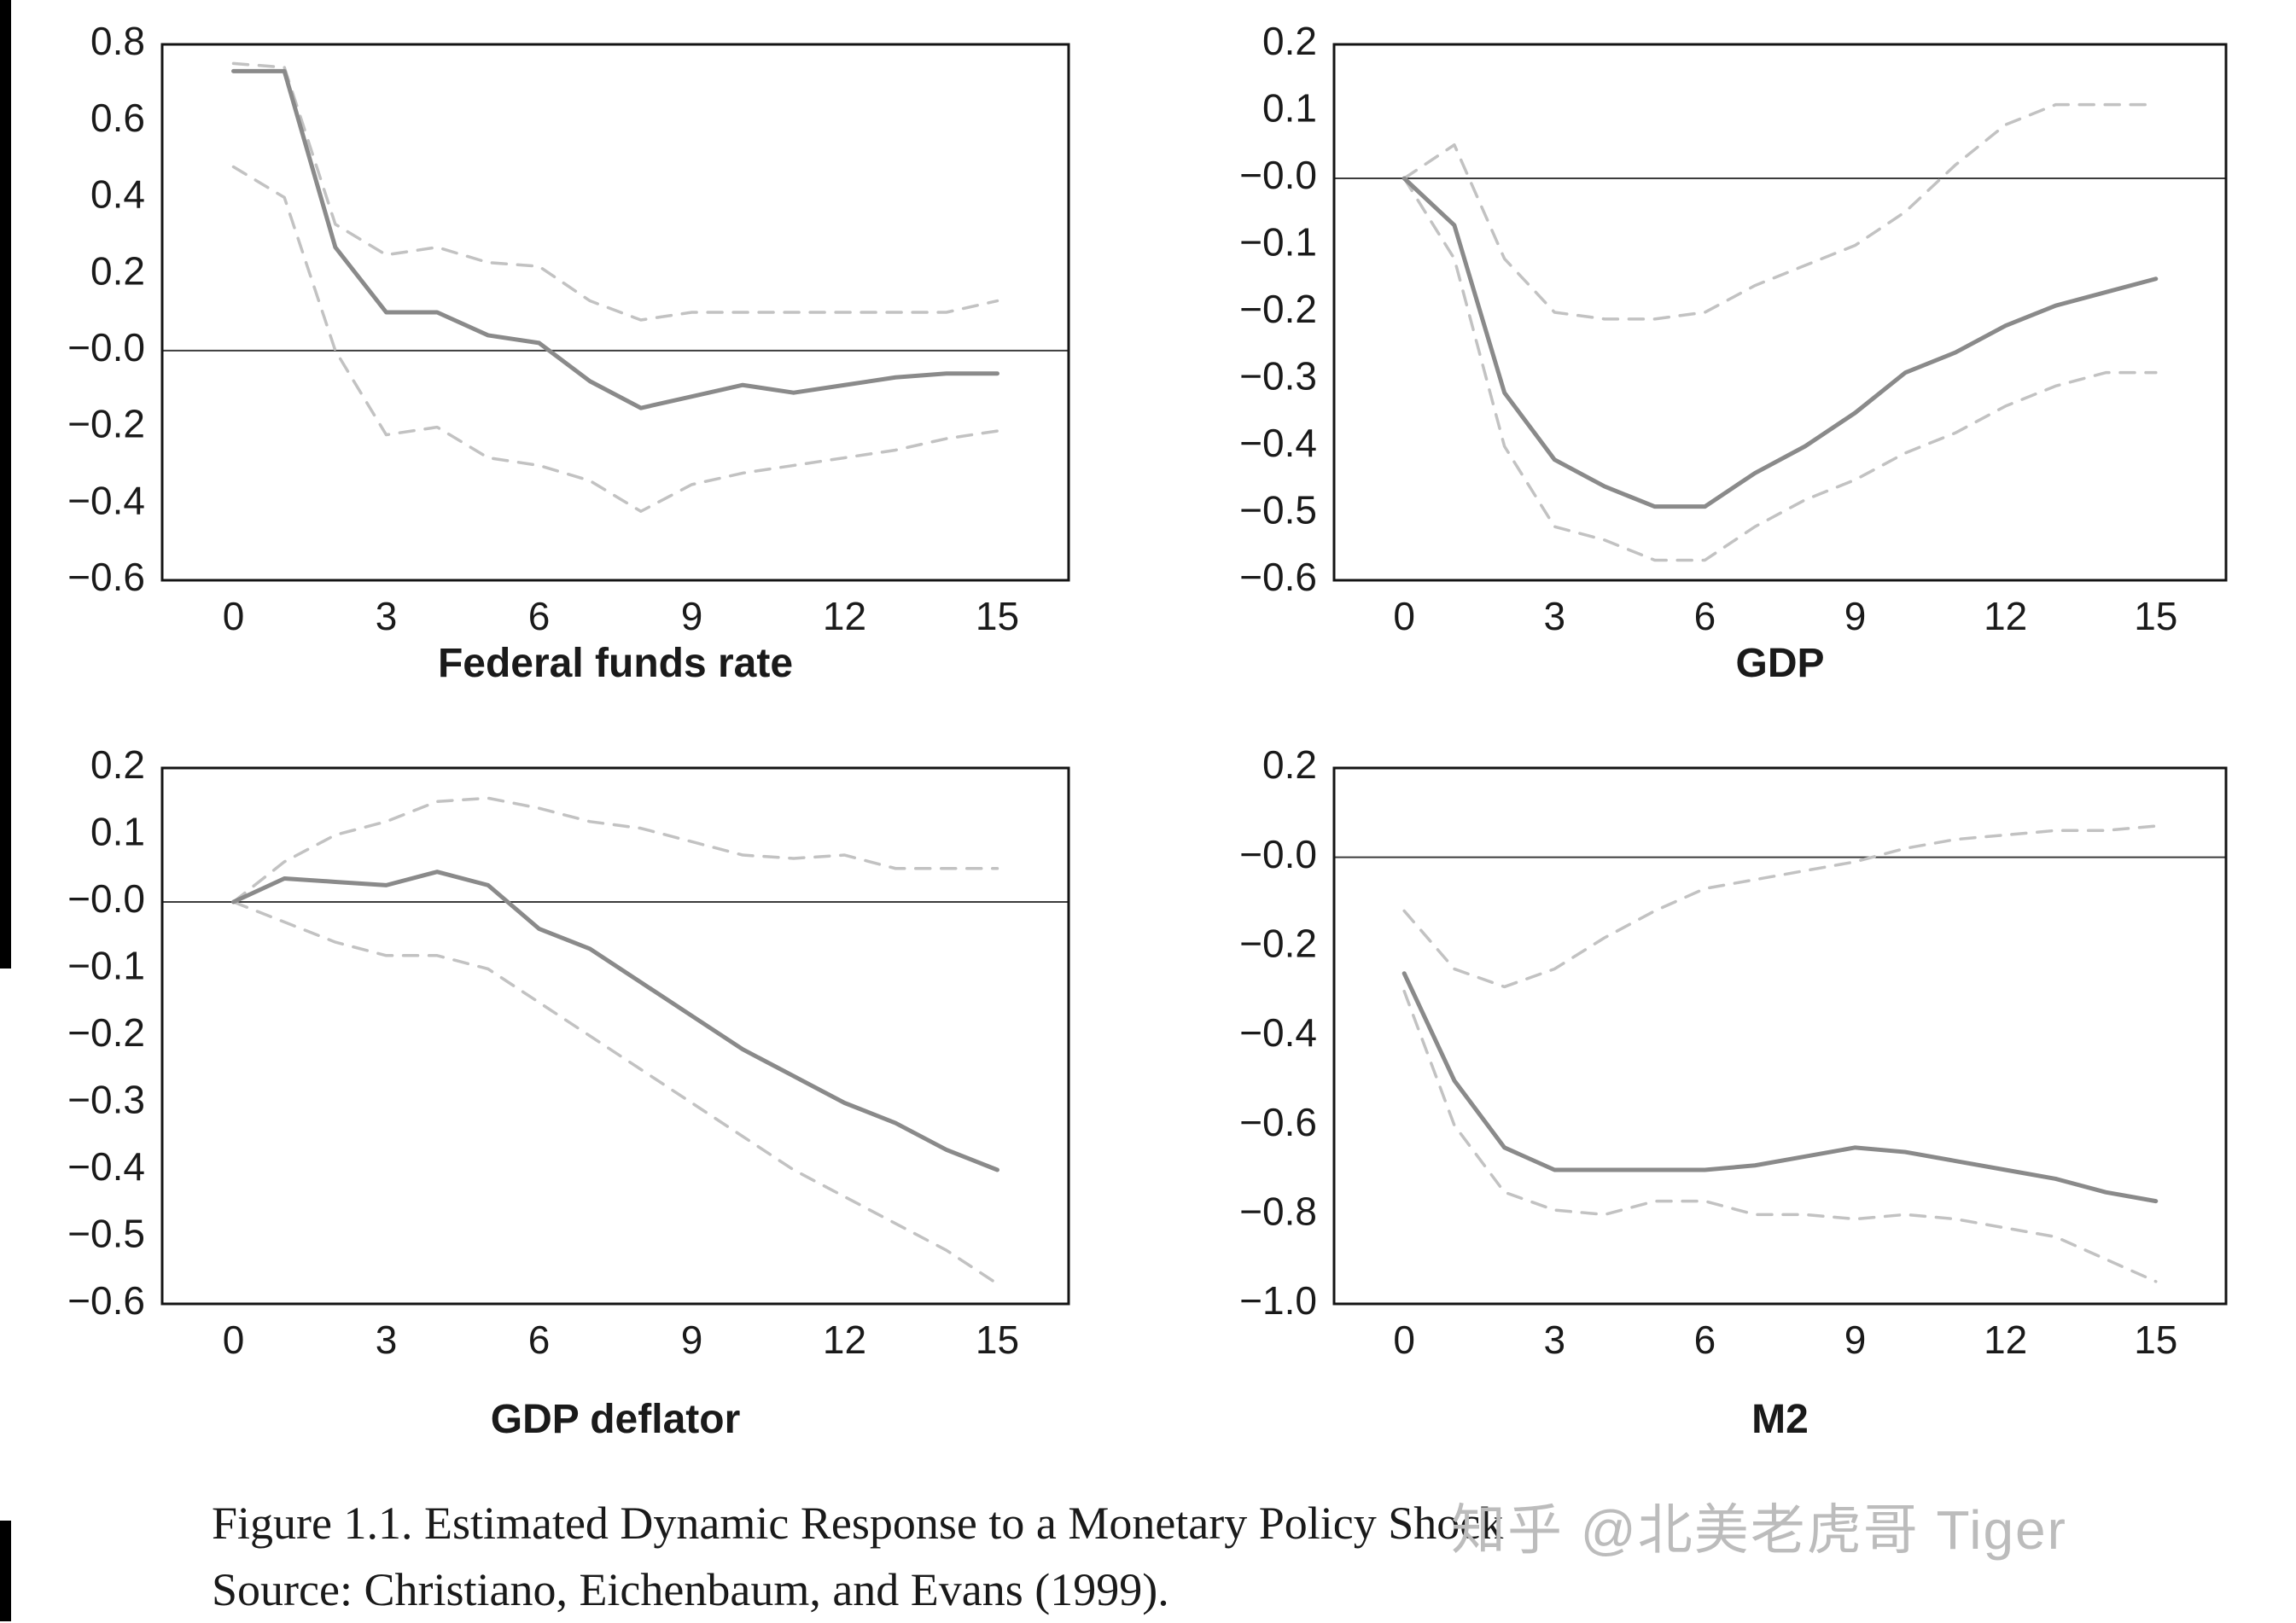 This screenshot has width=2296, height=1623. I want to click on chart-title-gdp-deflator: GDP deflator, so click(616, 1419).